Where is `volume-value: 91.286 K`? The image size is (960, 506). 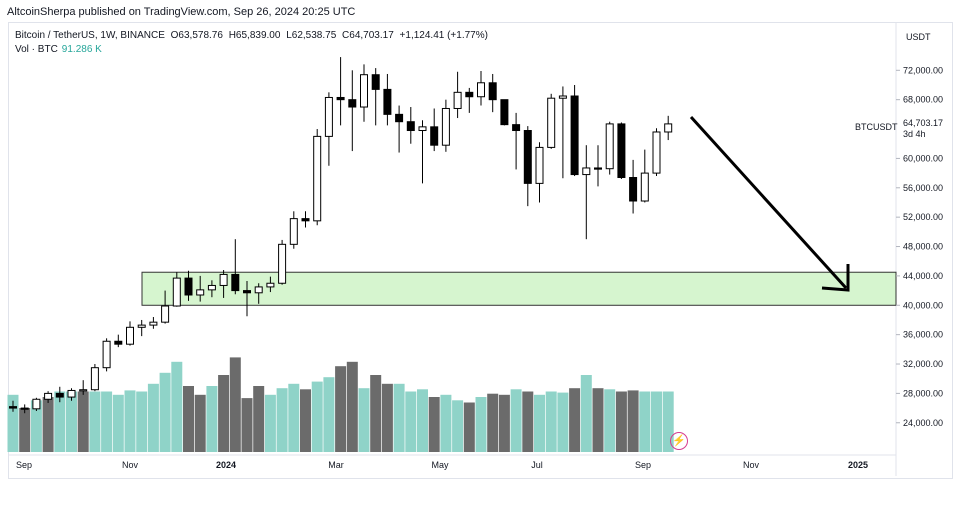
volume-value: 91.286 K is located at coordinates (81, 49).